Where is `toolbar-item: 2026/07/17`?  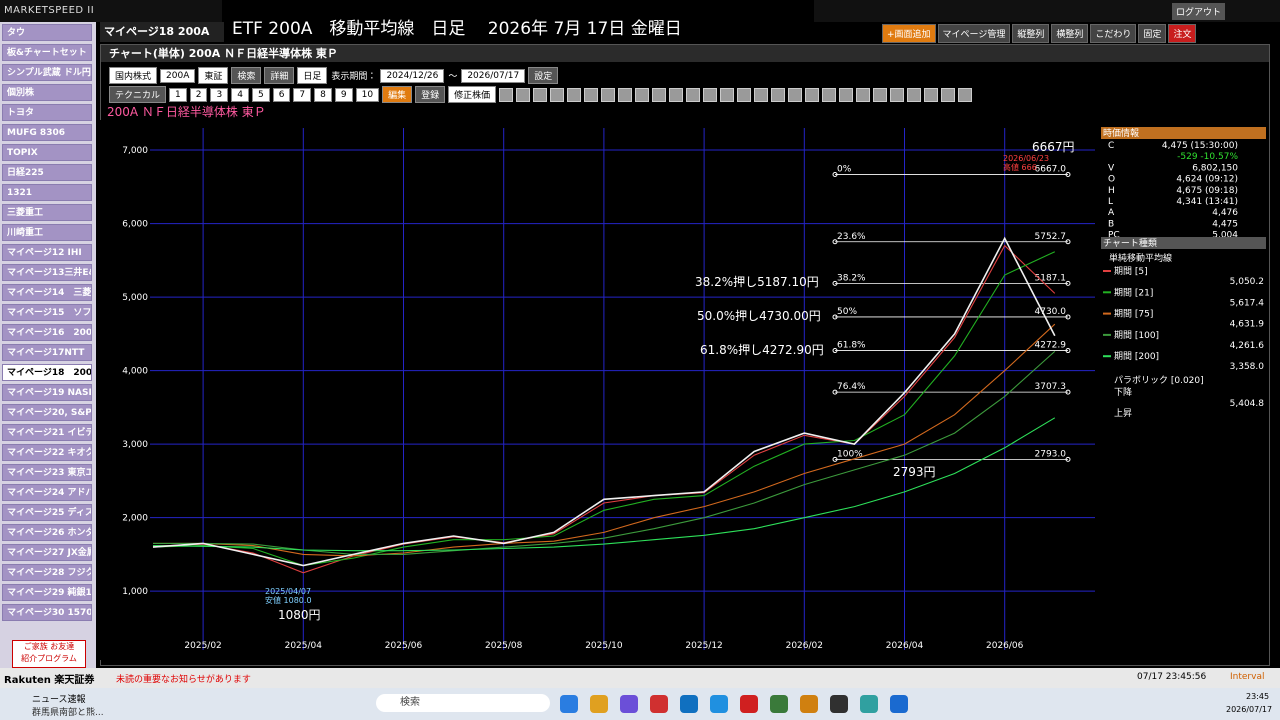 toolbar-item: 2026/07/17 is located at coordinates (493, 75).